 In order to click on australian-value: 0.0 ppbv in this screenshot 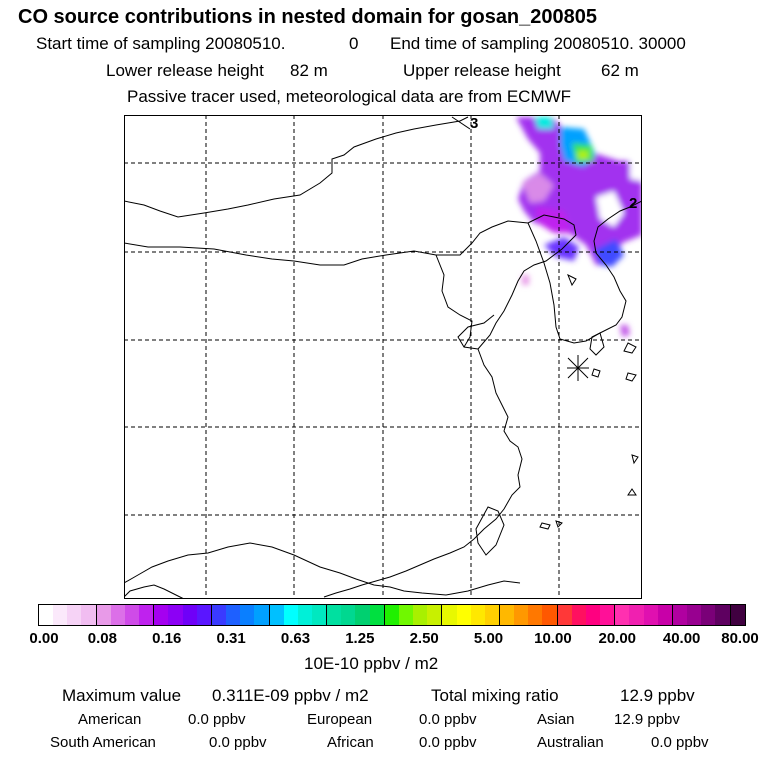, I will do `click(680, 742)`.